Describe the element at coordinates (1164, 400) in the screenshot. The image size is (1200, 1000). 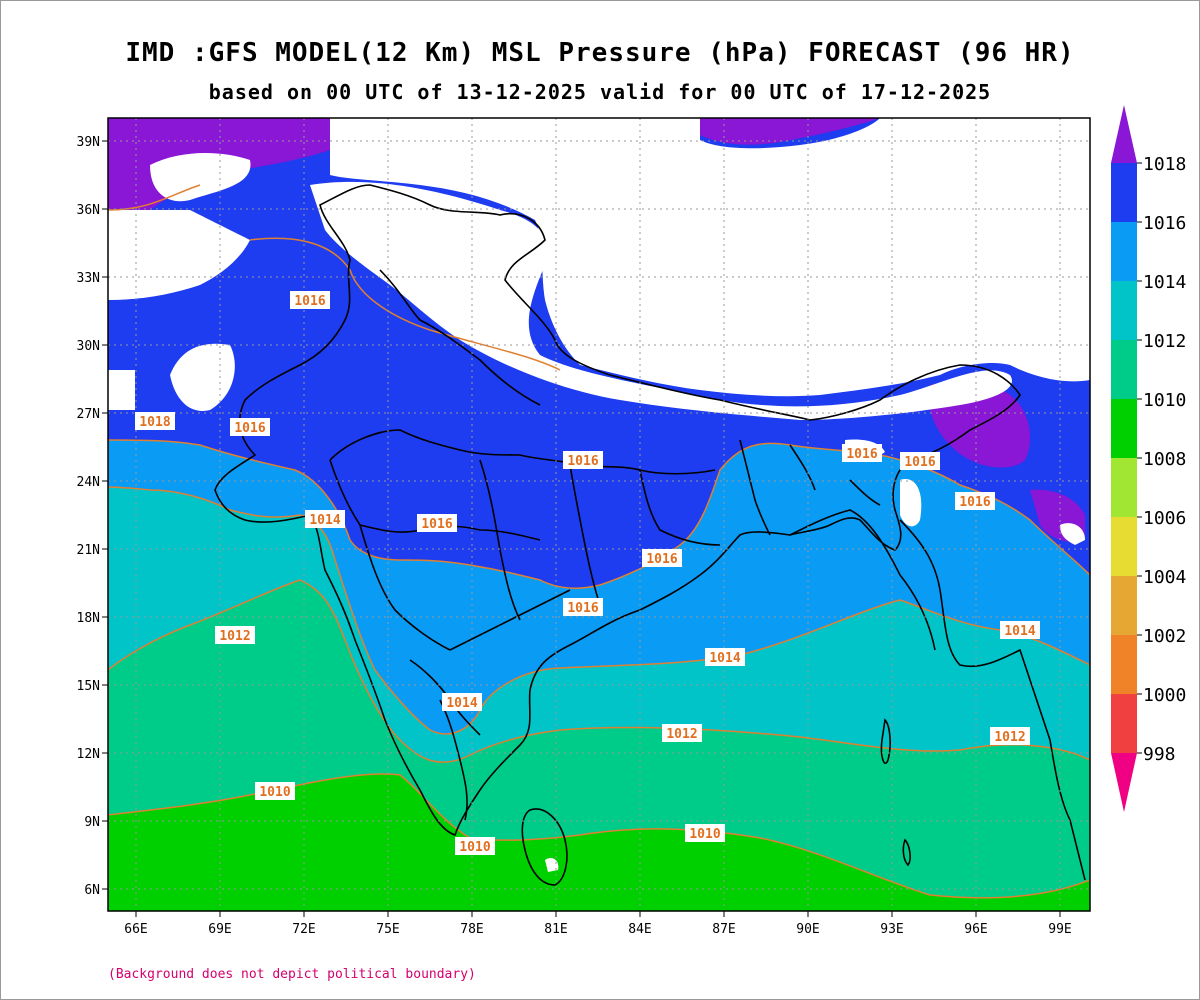
I see `colorbar-label: 1010` at that location.